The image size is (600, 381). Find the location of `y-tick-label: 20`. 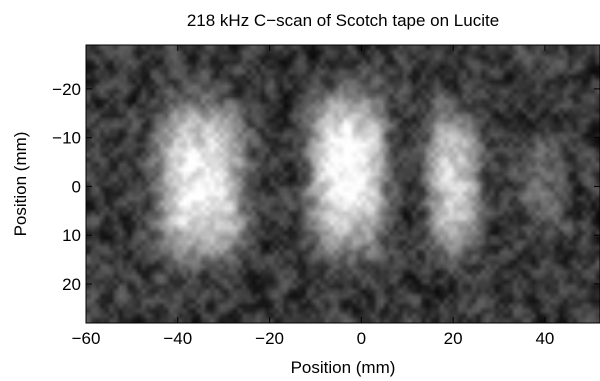

y-tick-label: 20 is located at coordinates (71, 284).